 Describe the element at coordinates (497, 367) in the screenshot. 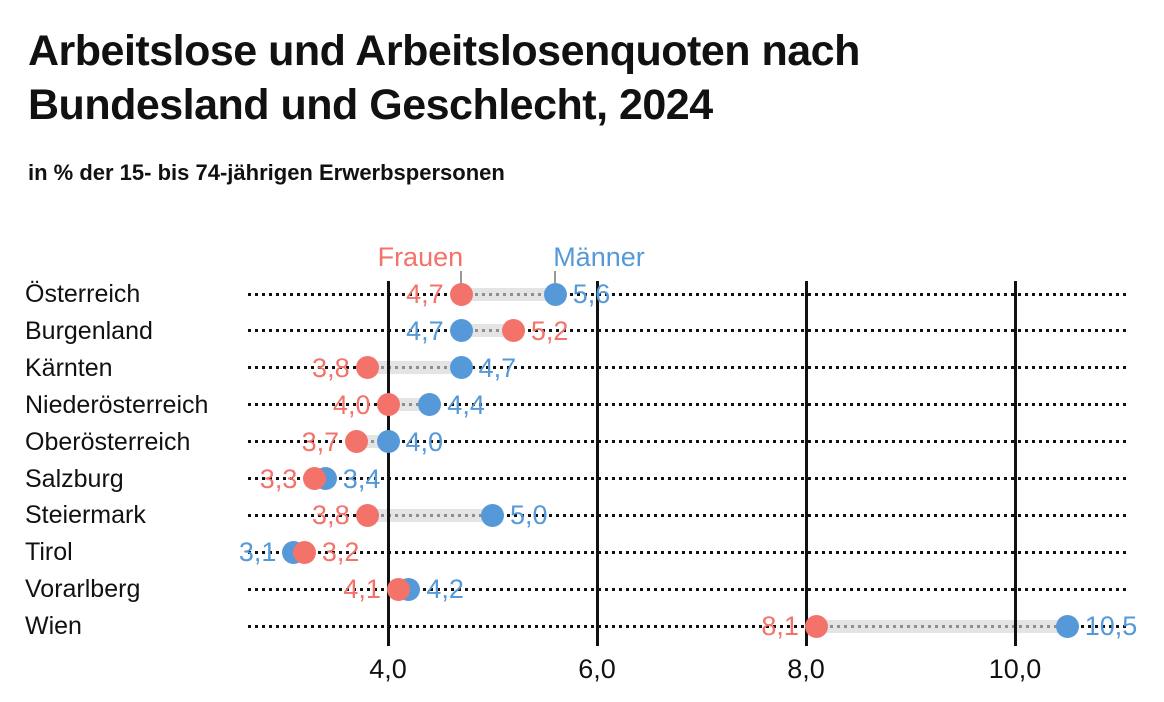

I see `value-label-high: 4,7` at that location.